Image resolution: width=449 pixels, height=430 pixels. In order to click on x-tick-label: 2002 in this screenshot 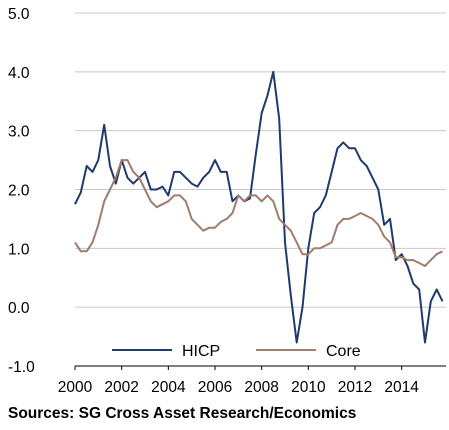, I will do `click(121, 387)`.